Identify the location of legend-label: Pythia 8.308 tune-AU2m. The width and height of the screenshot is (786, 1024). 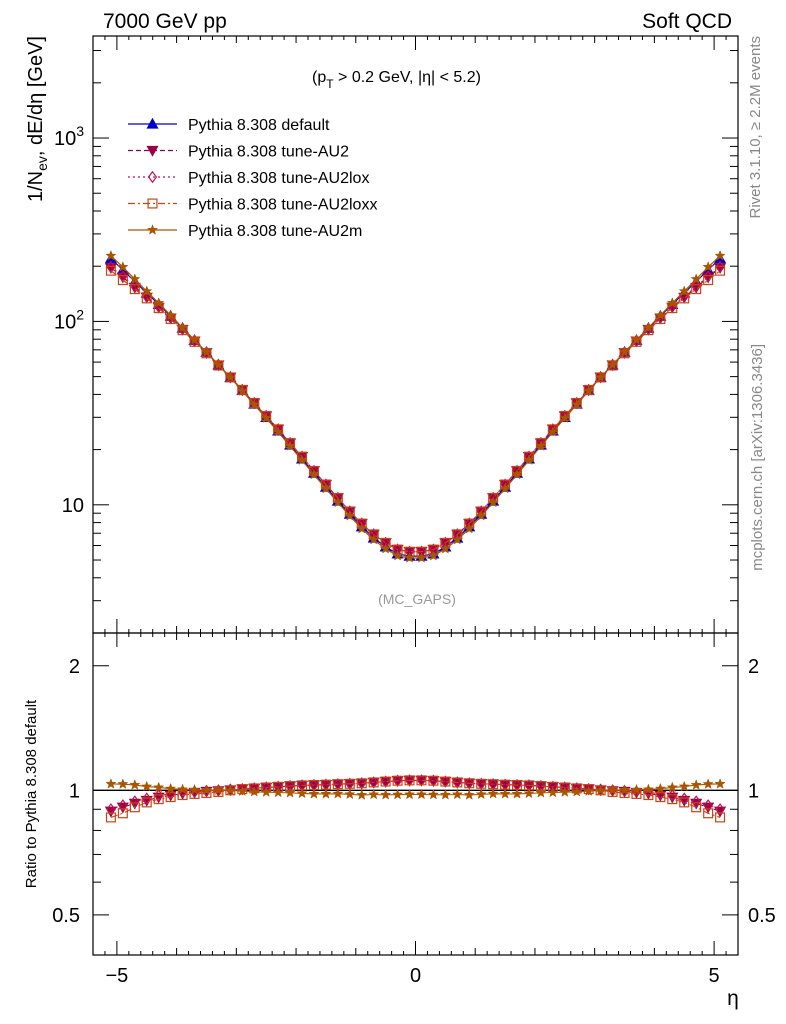
(275, 231).